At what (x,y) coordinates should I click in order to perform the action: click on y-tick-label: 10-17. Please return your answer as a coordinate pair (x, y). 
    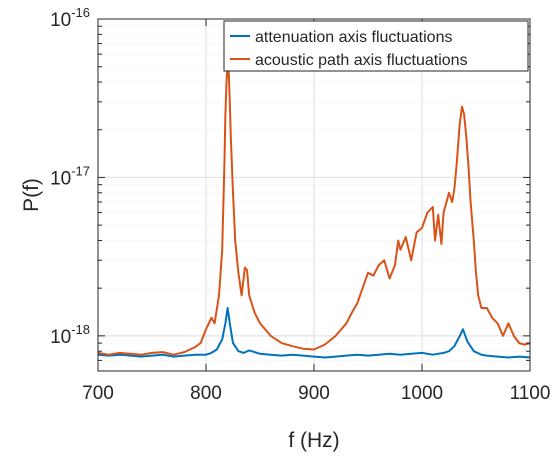
    Looking at the image, I should click on (70, 176).